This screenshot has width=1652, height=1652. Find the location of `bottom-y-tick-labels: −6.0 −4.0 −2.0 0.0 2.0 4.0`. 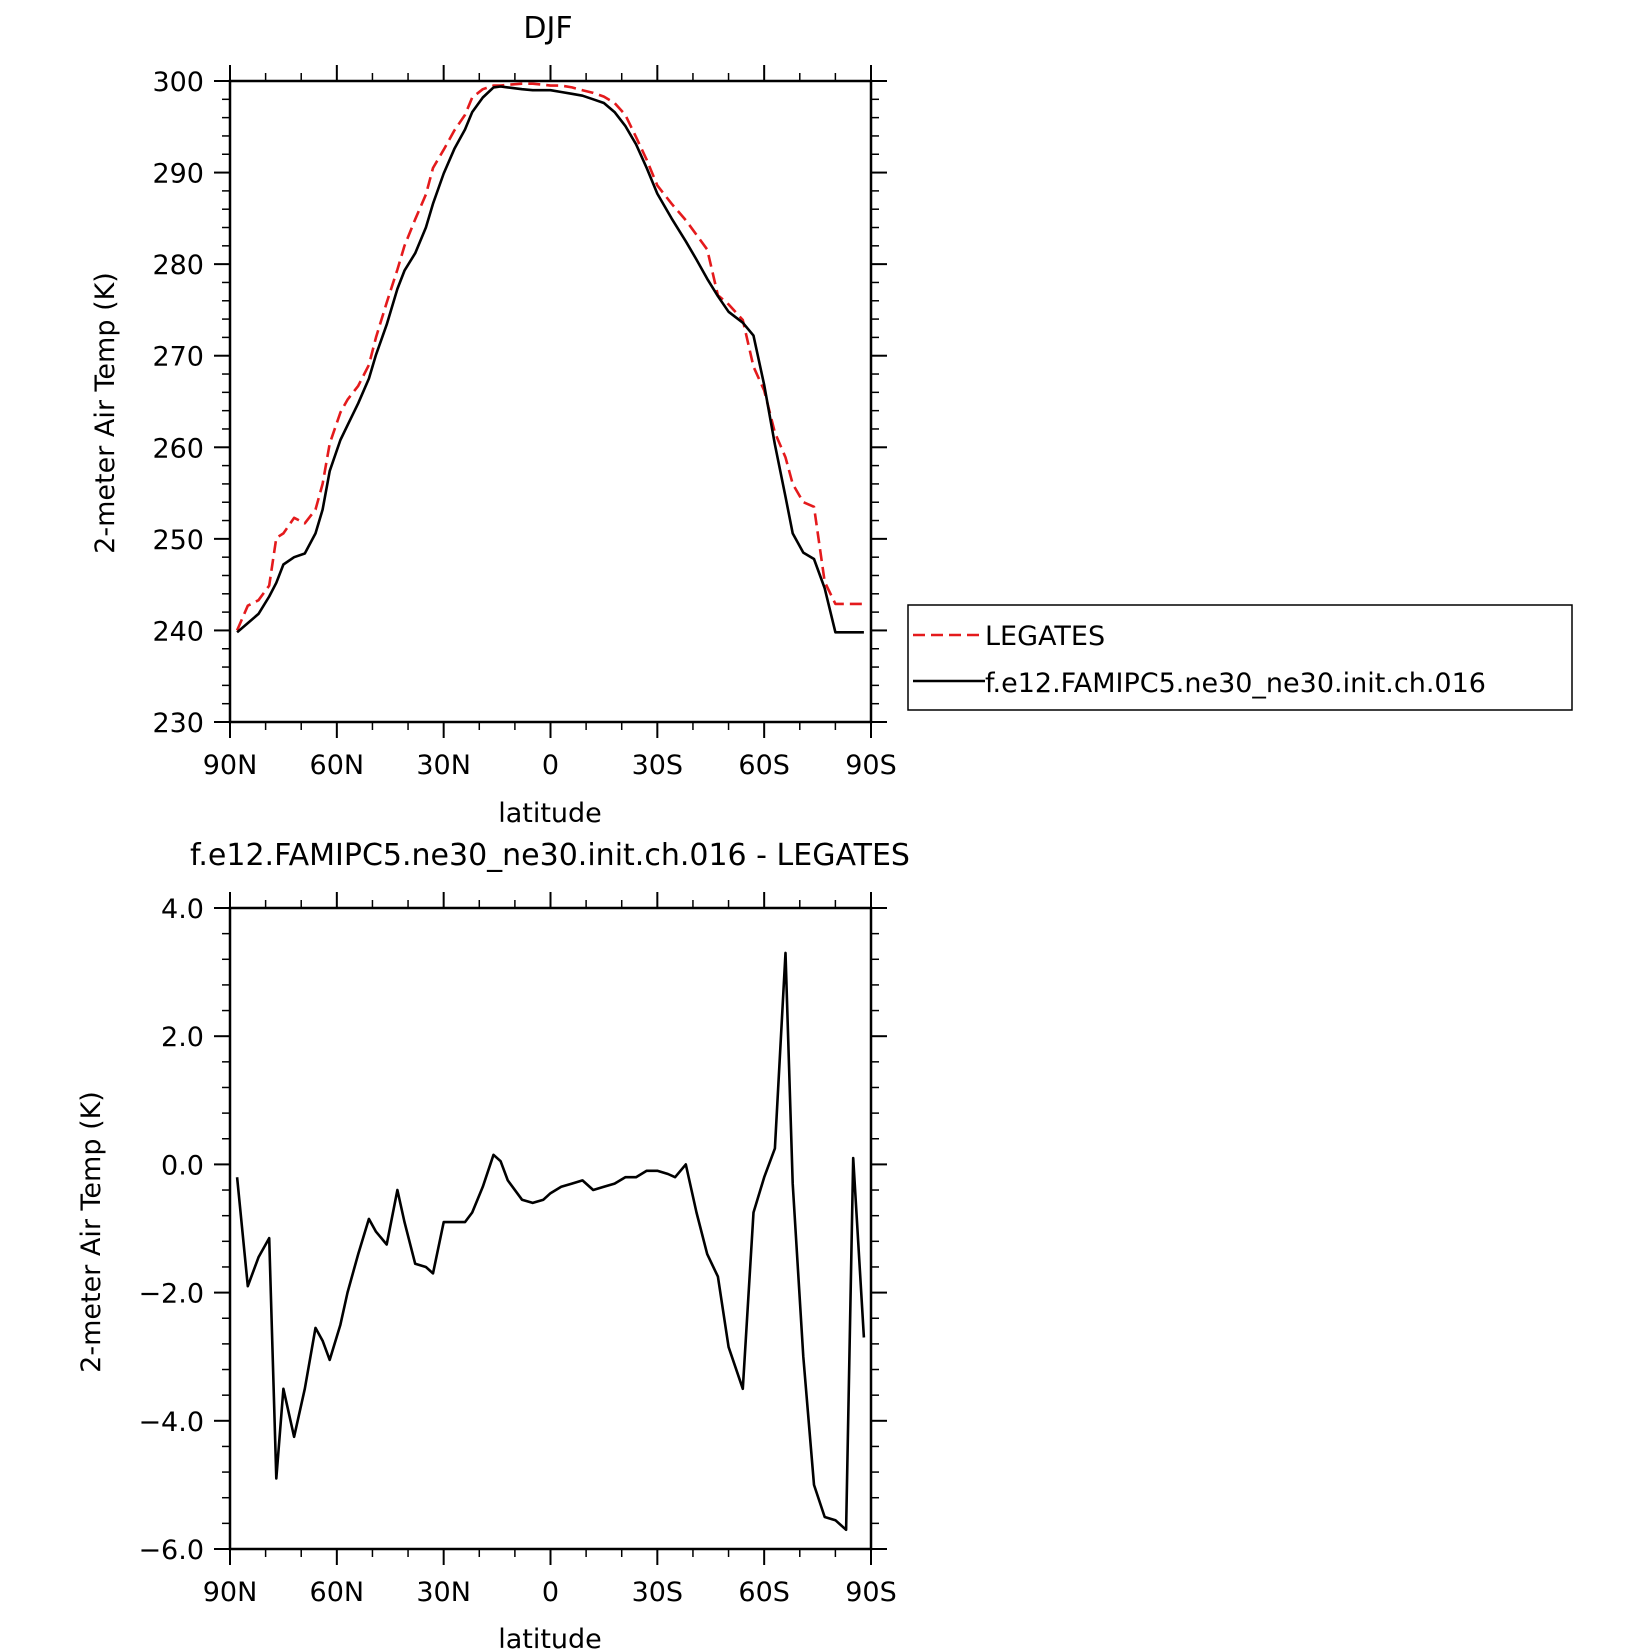

bottom-y-tick-labels: −6.0 −4.0 −2.0 0.0 2.0 4.0 is located at coordinates (171, 1230).